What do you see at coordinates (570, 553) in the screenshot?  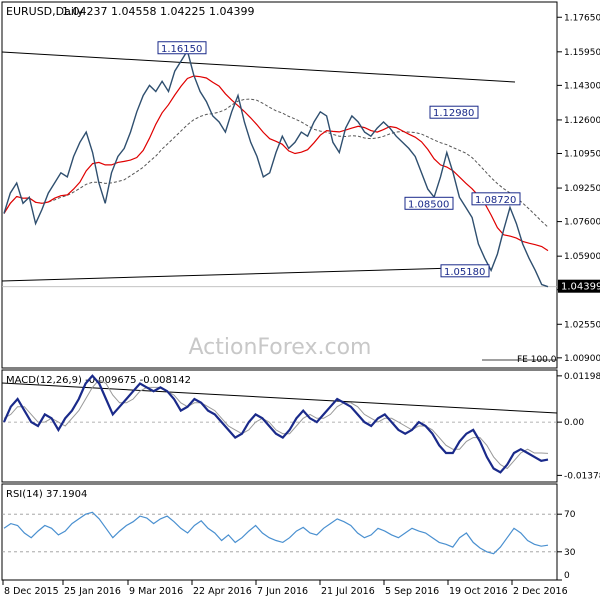 I see `rsi-y-tick-label: 30` at bounding box center [570, 553].